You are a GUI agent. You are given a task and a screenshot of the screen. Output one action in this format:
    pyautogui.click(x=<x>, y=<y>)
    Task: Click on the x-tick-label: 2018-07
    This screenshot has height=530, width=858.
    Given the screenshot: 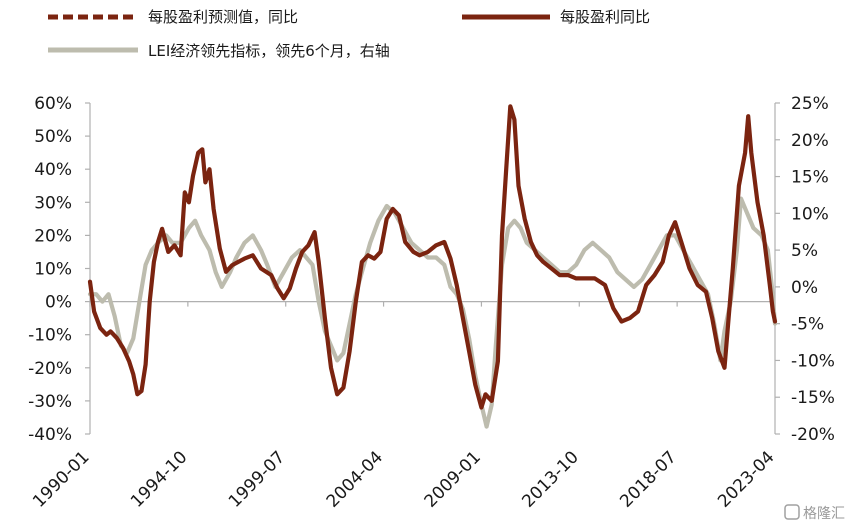 What is the action you would take?
    pyautogui.click(x=648, y=479)
    